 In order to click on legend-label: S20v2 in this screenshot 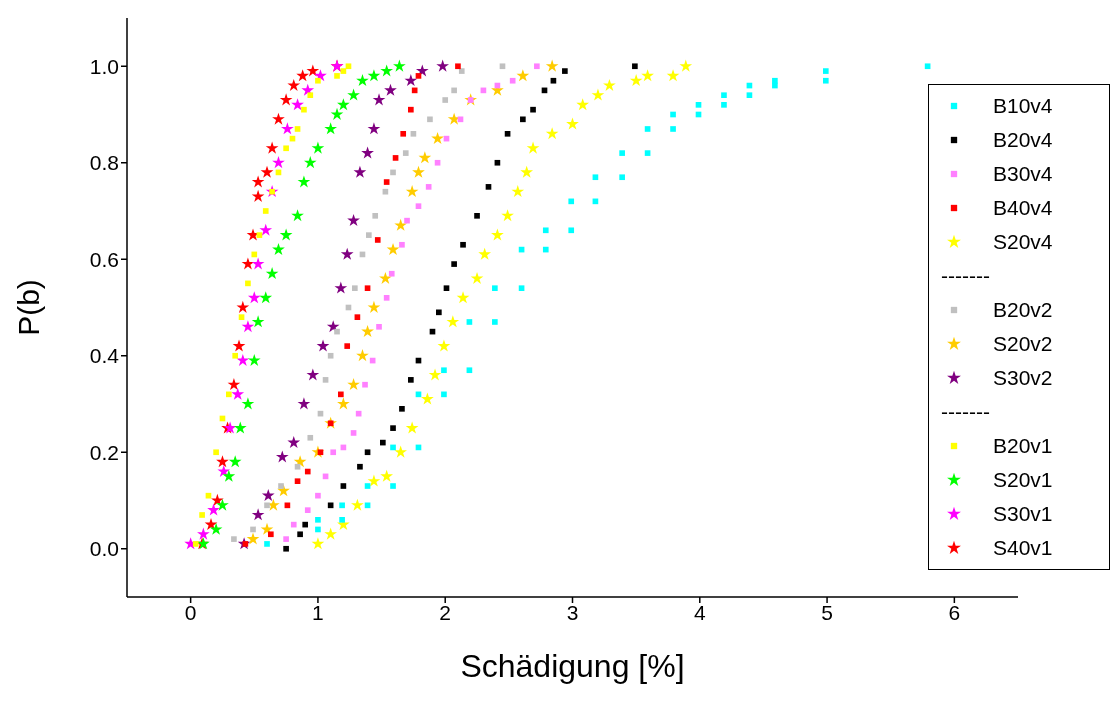, I will do `click(1023, 344)`.